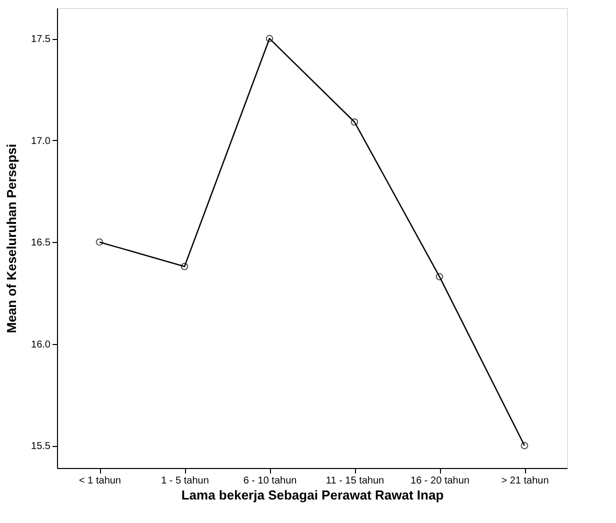  Describe the element at coordinates (355, 481) in the screenshot. I see `x-tick-label: 11 - 15 tahun` at that location.